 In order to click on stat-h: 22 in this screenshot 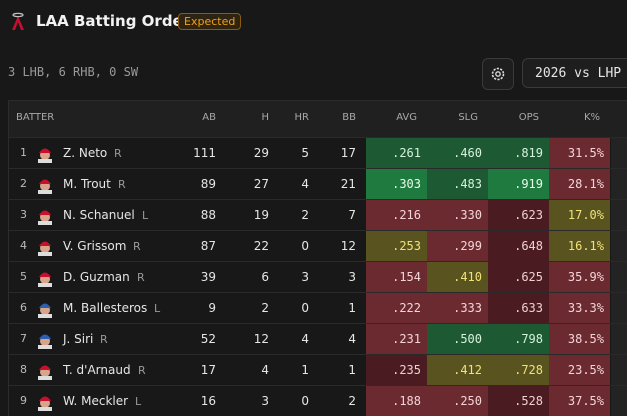, I will do `click(261, 246)`.